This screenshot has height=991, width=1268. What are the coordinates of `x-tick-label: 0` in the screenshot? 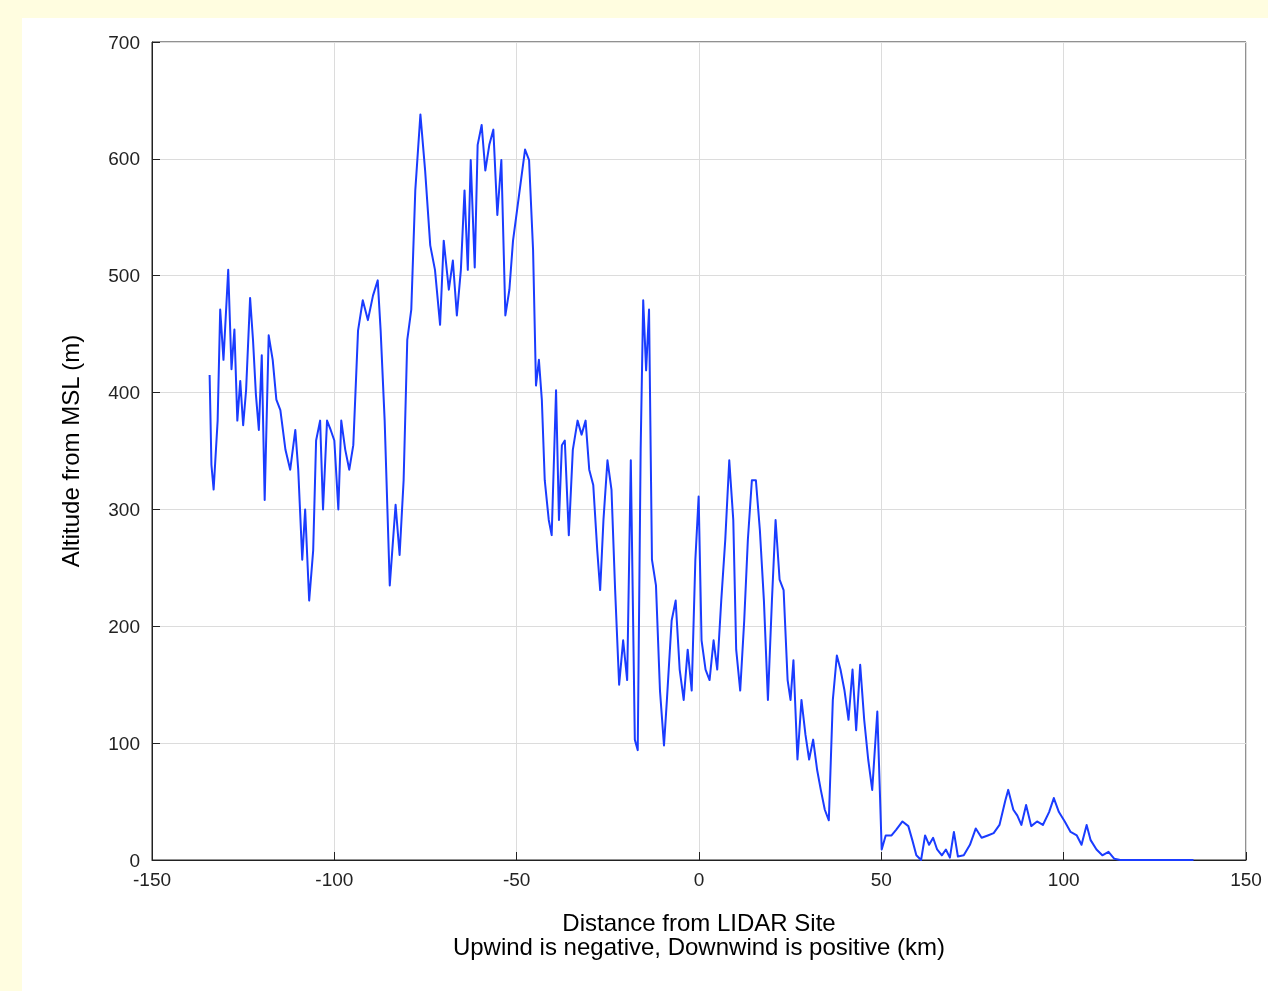 It's located at (699, 879).